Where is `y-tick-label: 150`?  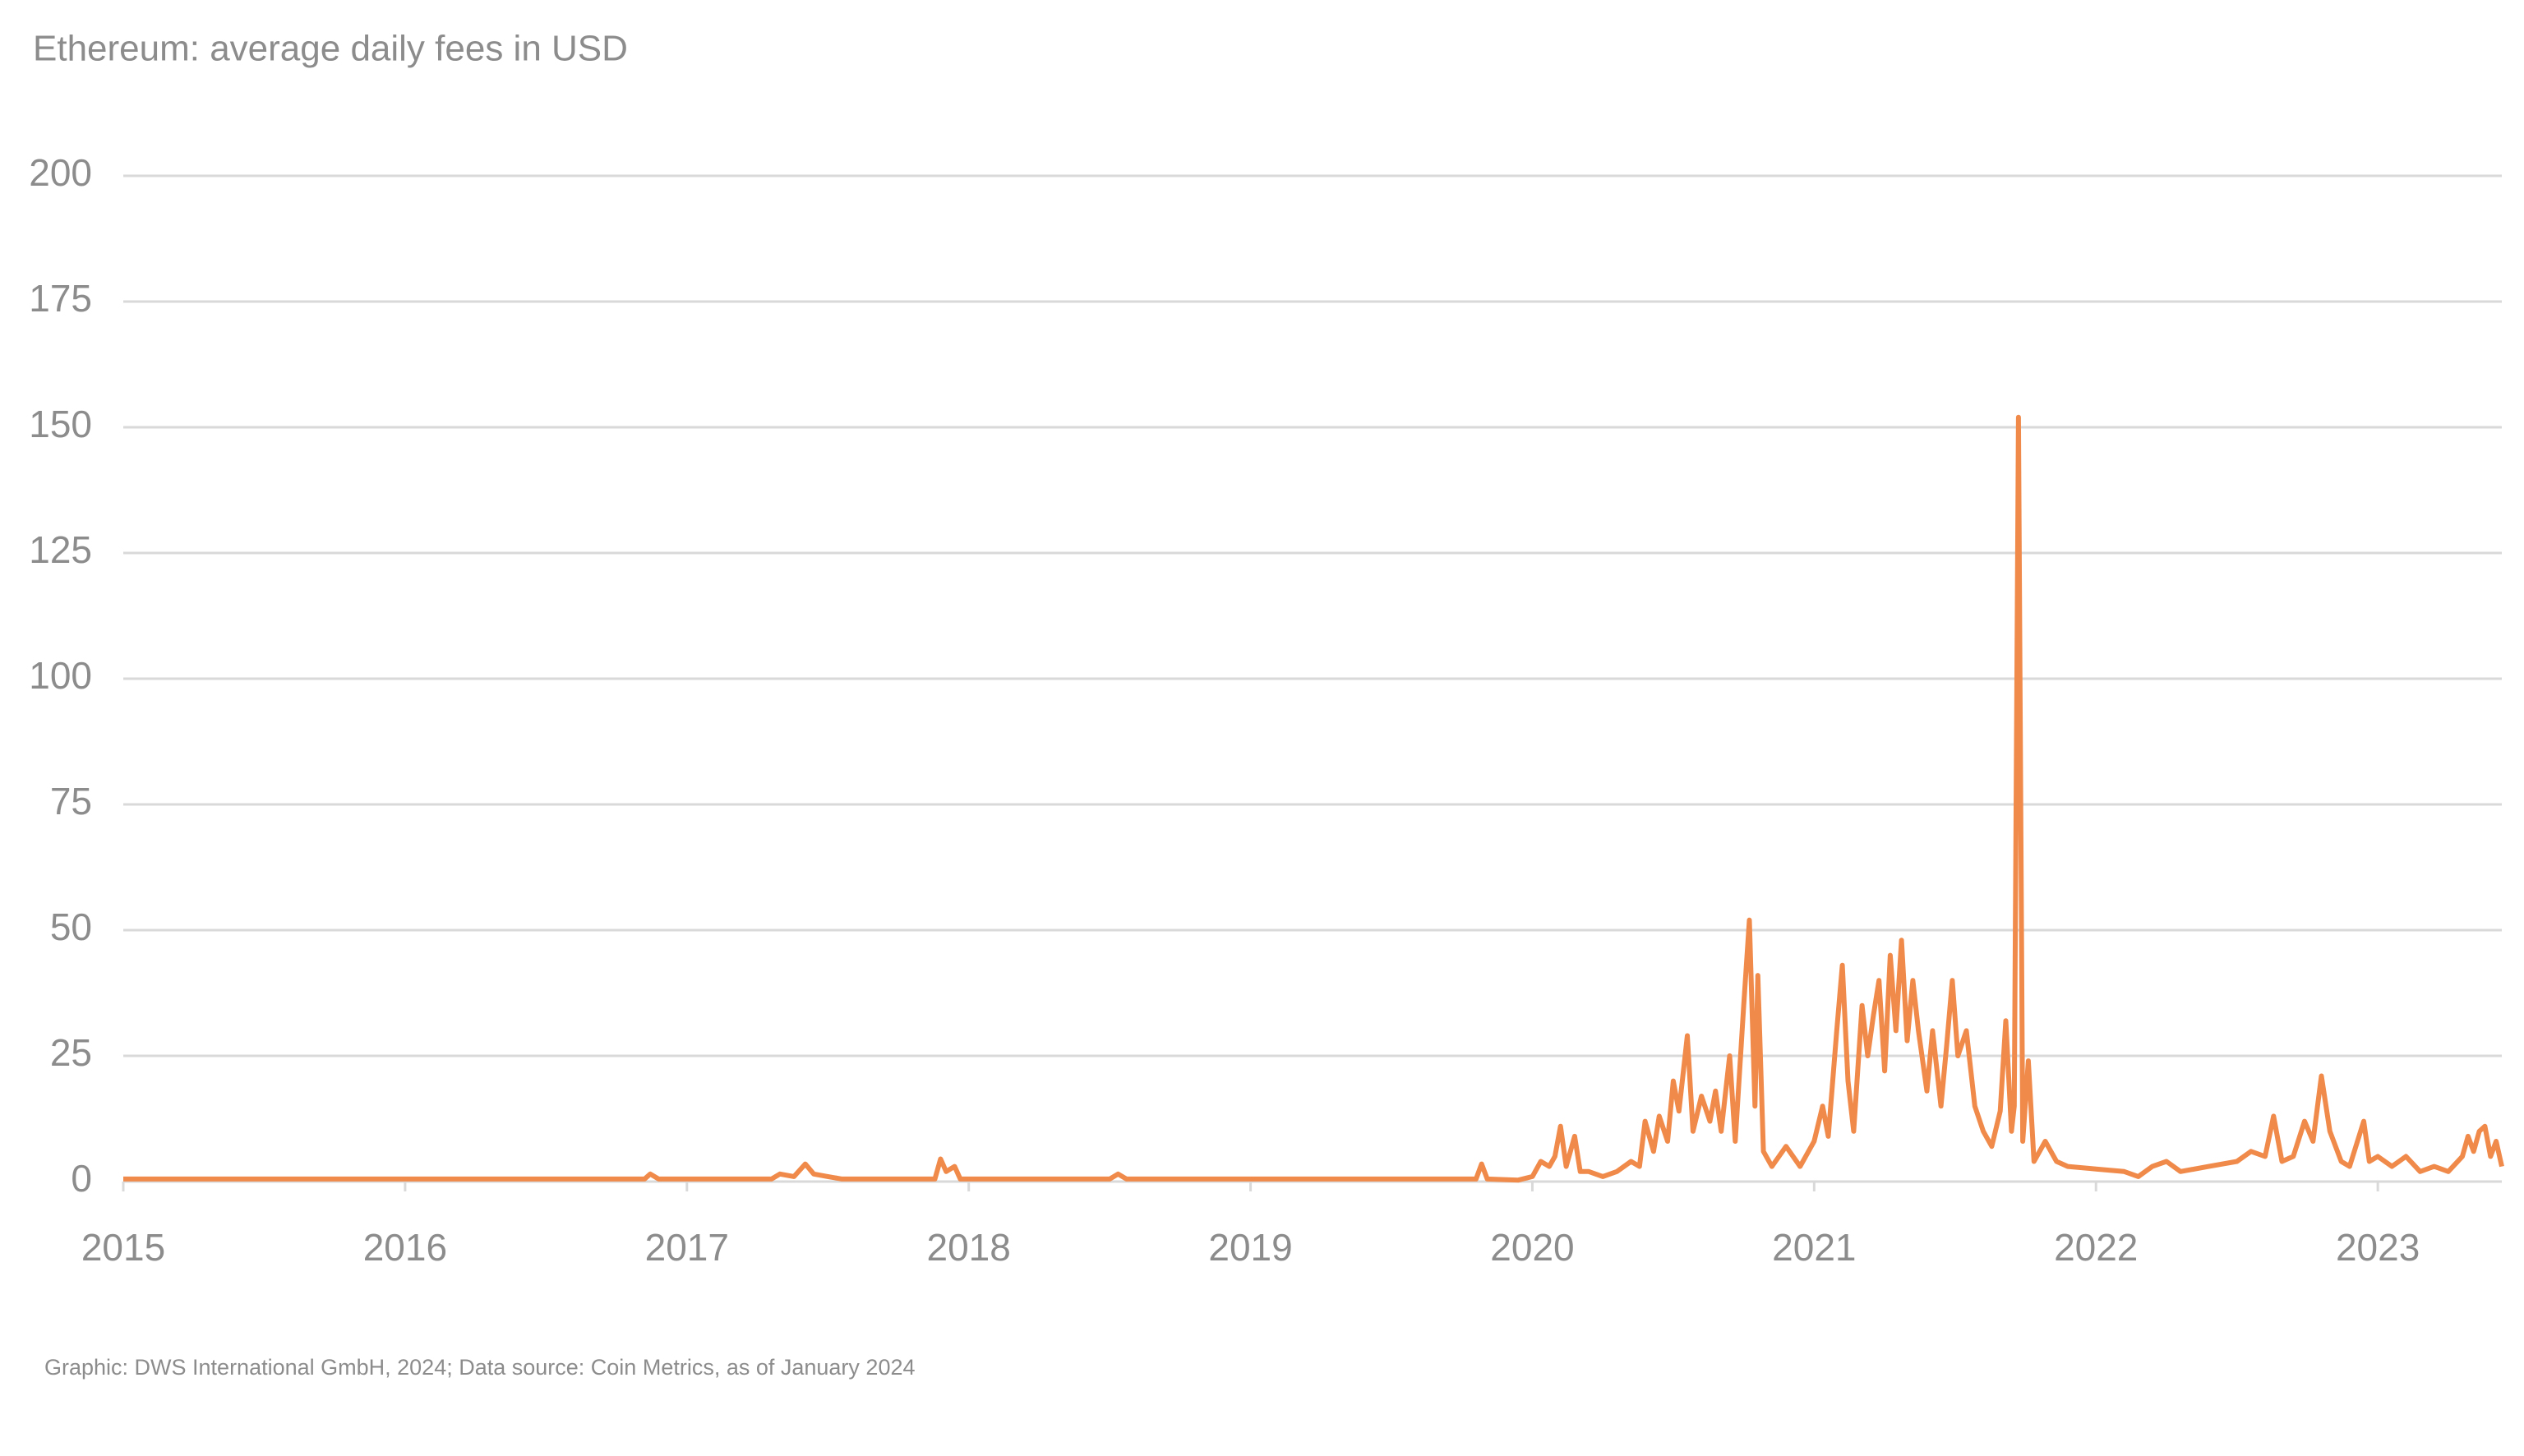
y-tick-label: 150 is located at coordinates (61, 424).